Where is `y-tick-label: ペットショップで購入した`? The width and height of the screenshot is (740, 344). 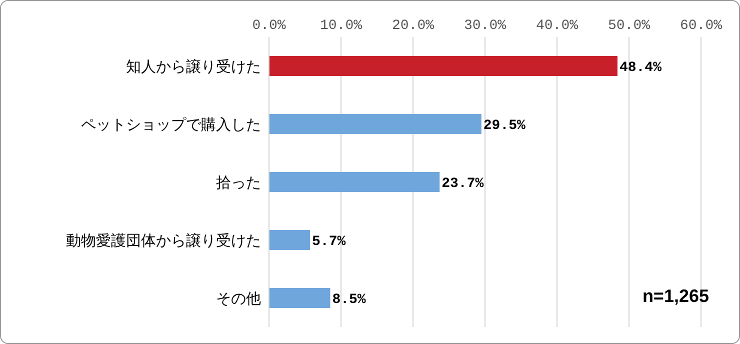
y-tick-label: ペットショップで購入した is located at coordinates (171, 124).